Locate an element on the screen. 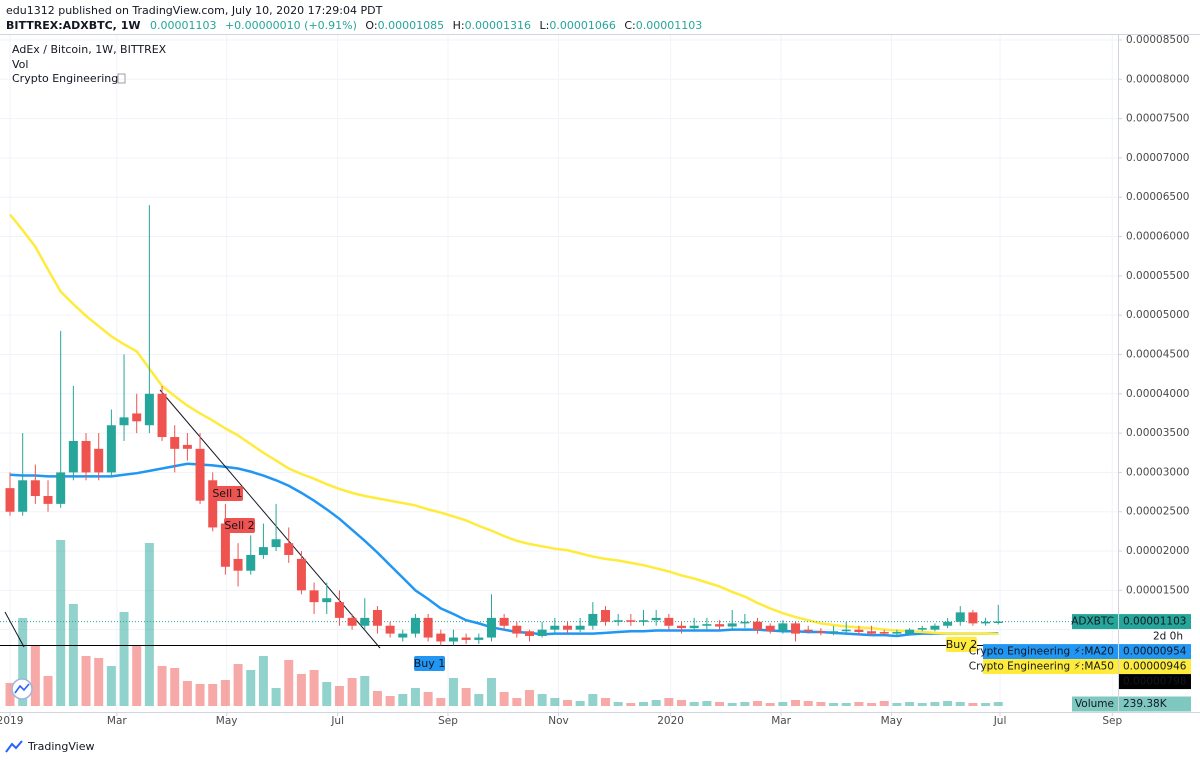  sell-1-box is located at coordinates (227, 493).